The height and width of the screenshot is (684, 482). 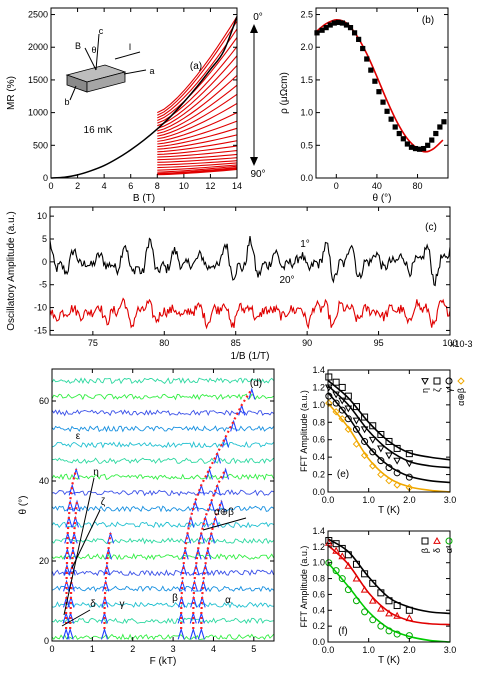 What do you see at coordinates (51, 649) in the screenshot?
I see `x-tick-label: 0` at bounding box center [51, 649].